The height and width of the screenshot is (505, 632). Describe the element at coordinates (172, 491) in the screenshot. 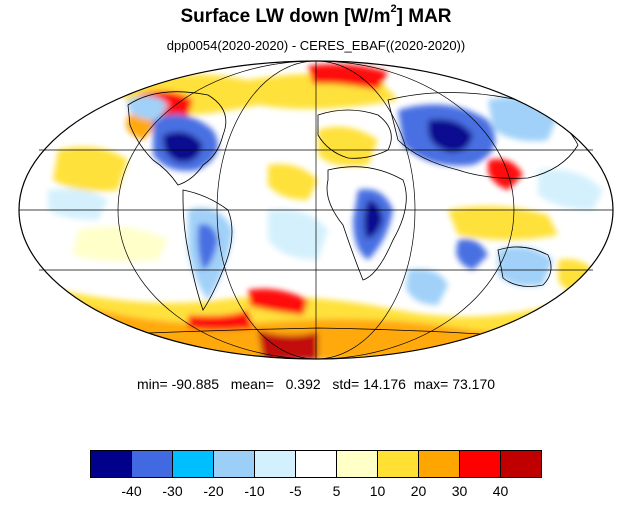

I see `colorbar-tick-label: -30` at that location.